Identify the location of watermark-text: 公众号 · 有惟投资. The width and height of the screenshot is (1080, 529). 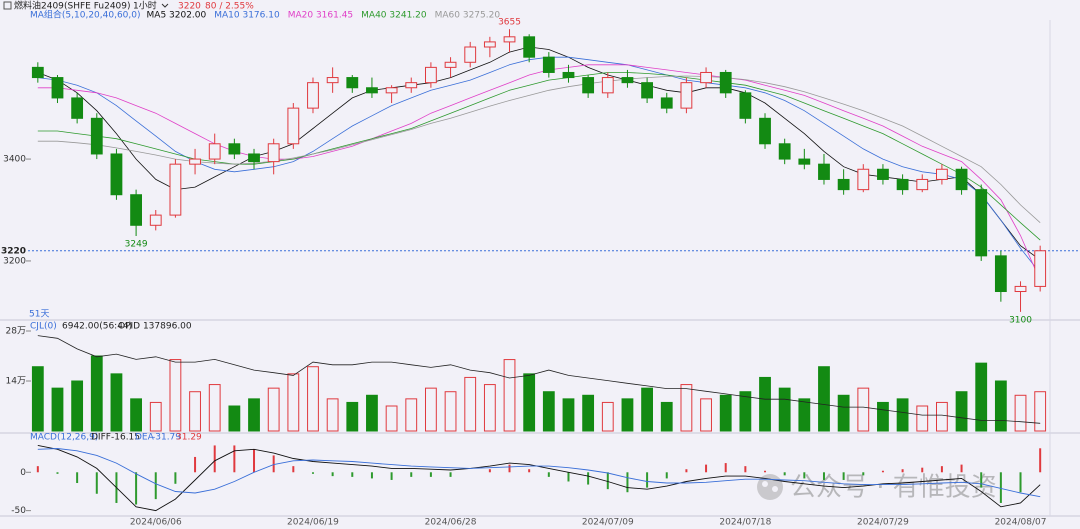
(893, 488).